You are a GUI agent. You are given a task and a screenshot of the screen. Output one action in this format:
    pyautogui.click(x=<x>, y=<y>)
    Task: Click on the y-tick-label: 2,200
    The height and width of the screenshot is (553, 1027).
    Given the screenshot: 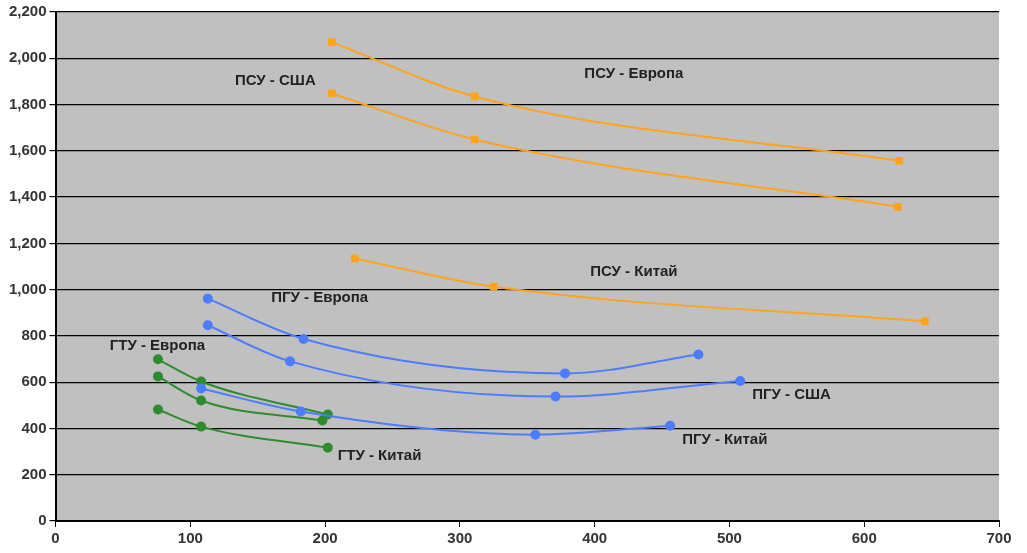 What is the action you would take?
    pyautogui.click(x=27, y=11)
    